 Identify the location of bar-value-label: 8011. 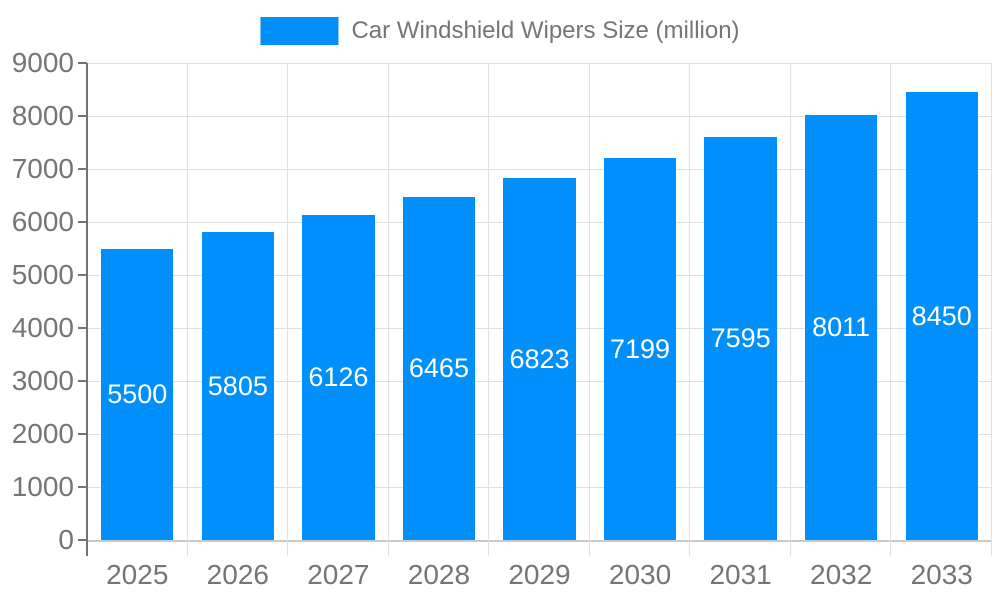
(841, 327).